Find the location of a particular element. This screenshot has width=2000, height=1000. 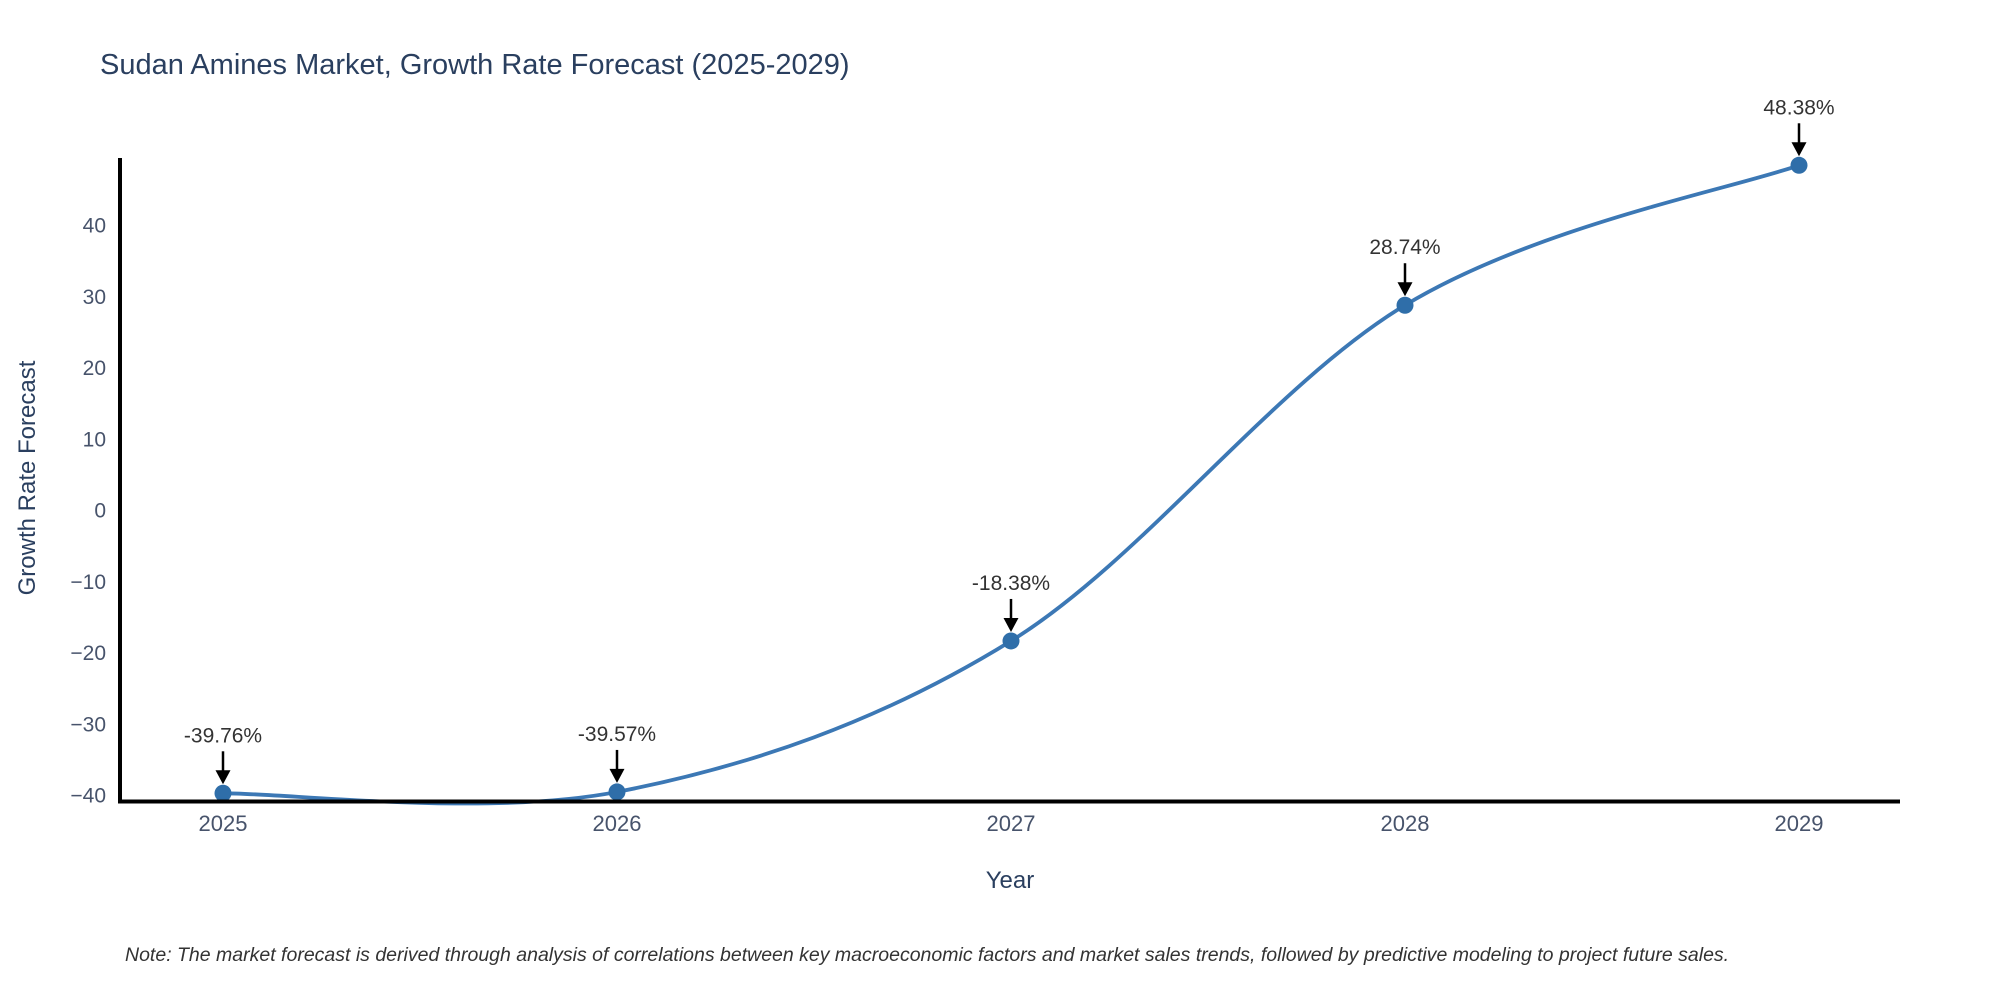

point-label-2028: 28.74% is located at coordinates (1404, 247).